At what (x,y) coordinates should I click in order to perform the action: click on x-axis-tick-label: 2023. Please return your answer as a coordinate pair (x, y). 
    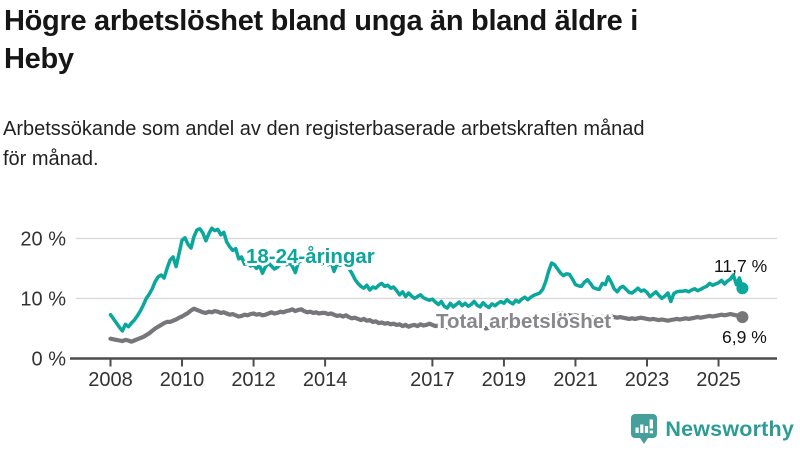
    Looking at the image, I should click on (647, 380).